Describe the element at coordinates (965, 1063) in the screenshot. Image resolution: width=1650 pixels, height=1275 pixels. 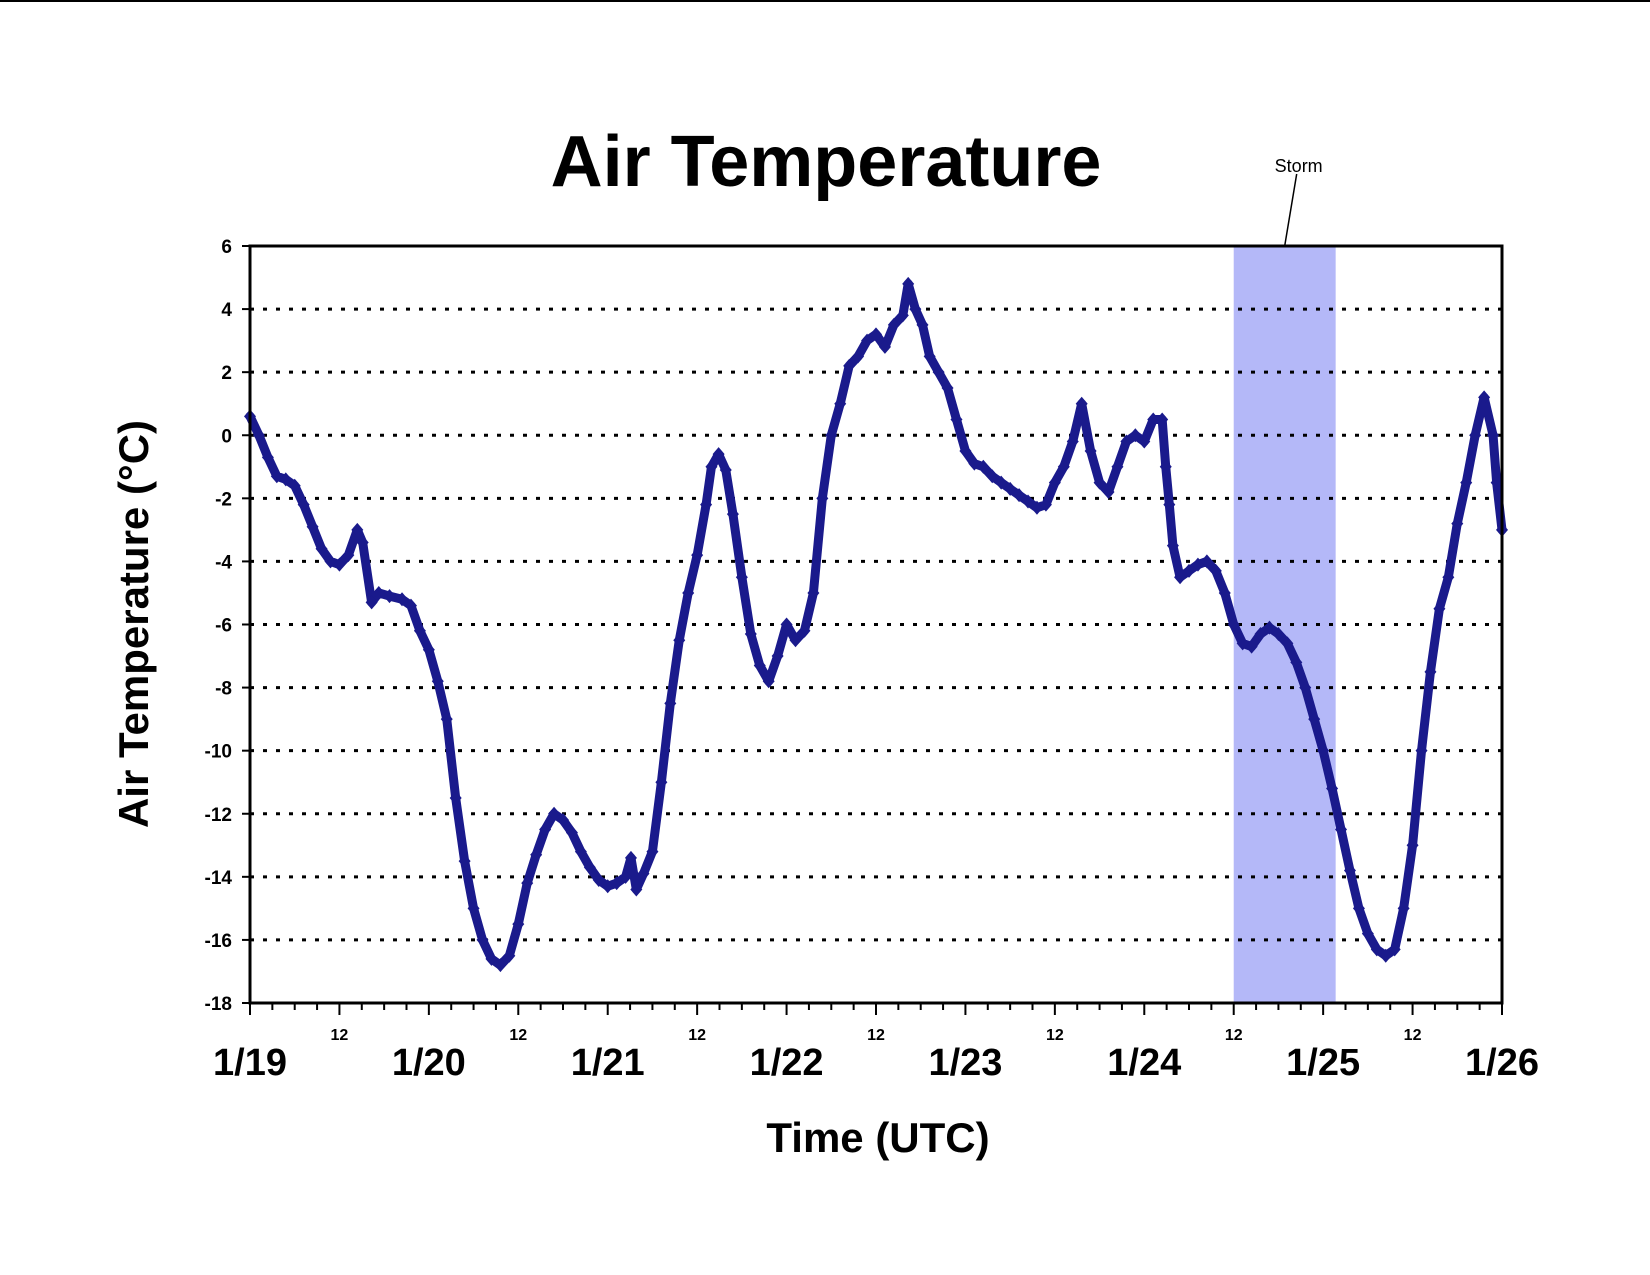
I see `x-day-label: 1/23` at that location.